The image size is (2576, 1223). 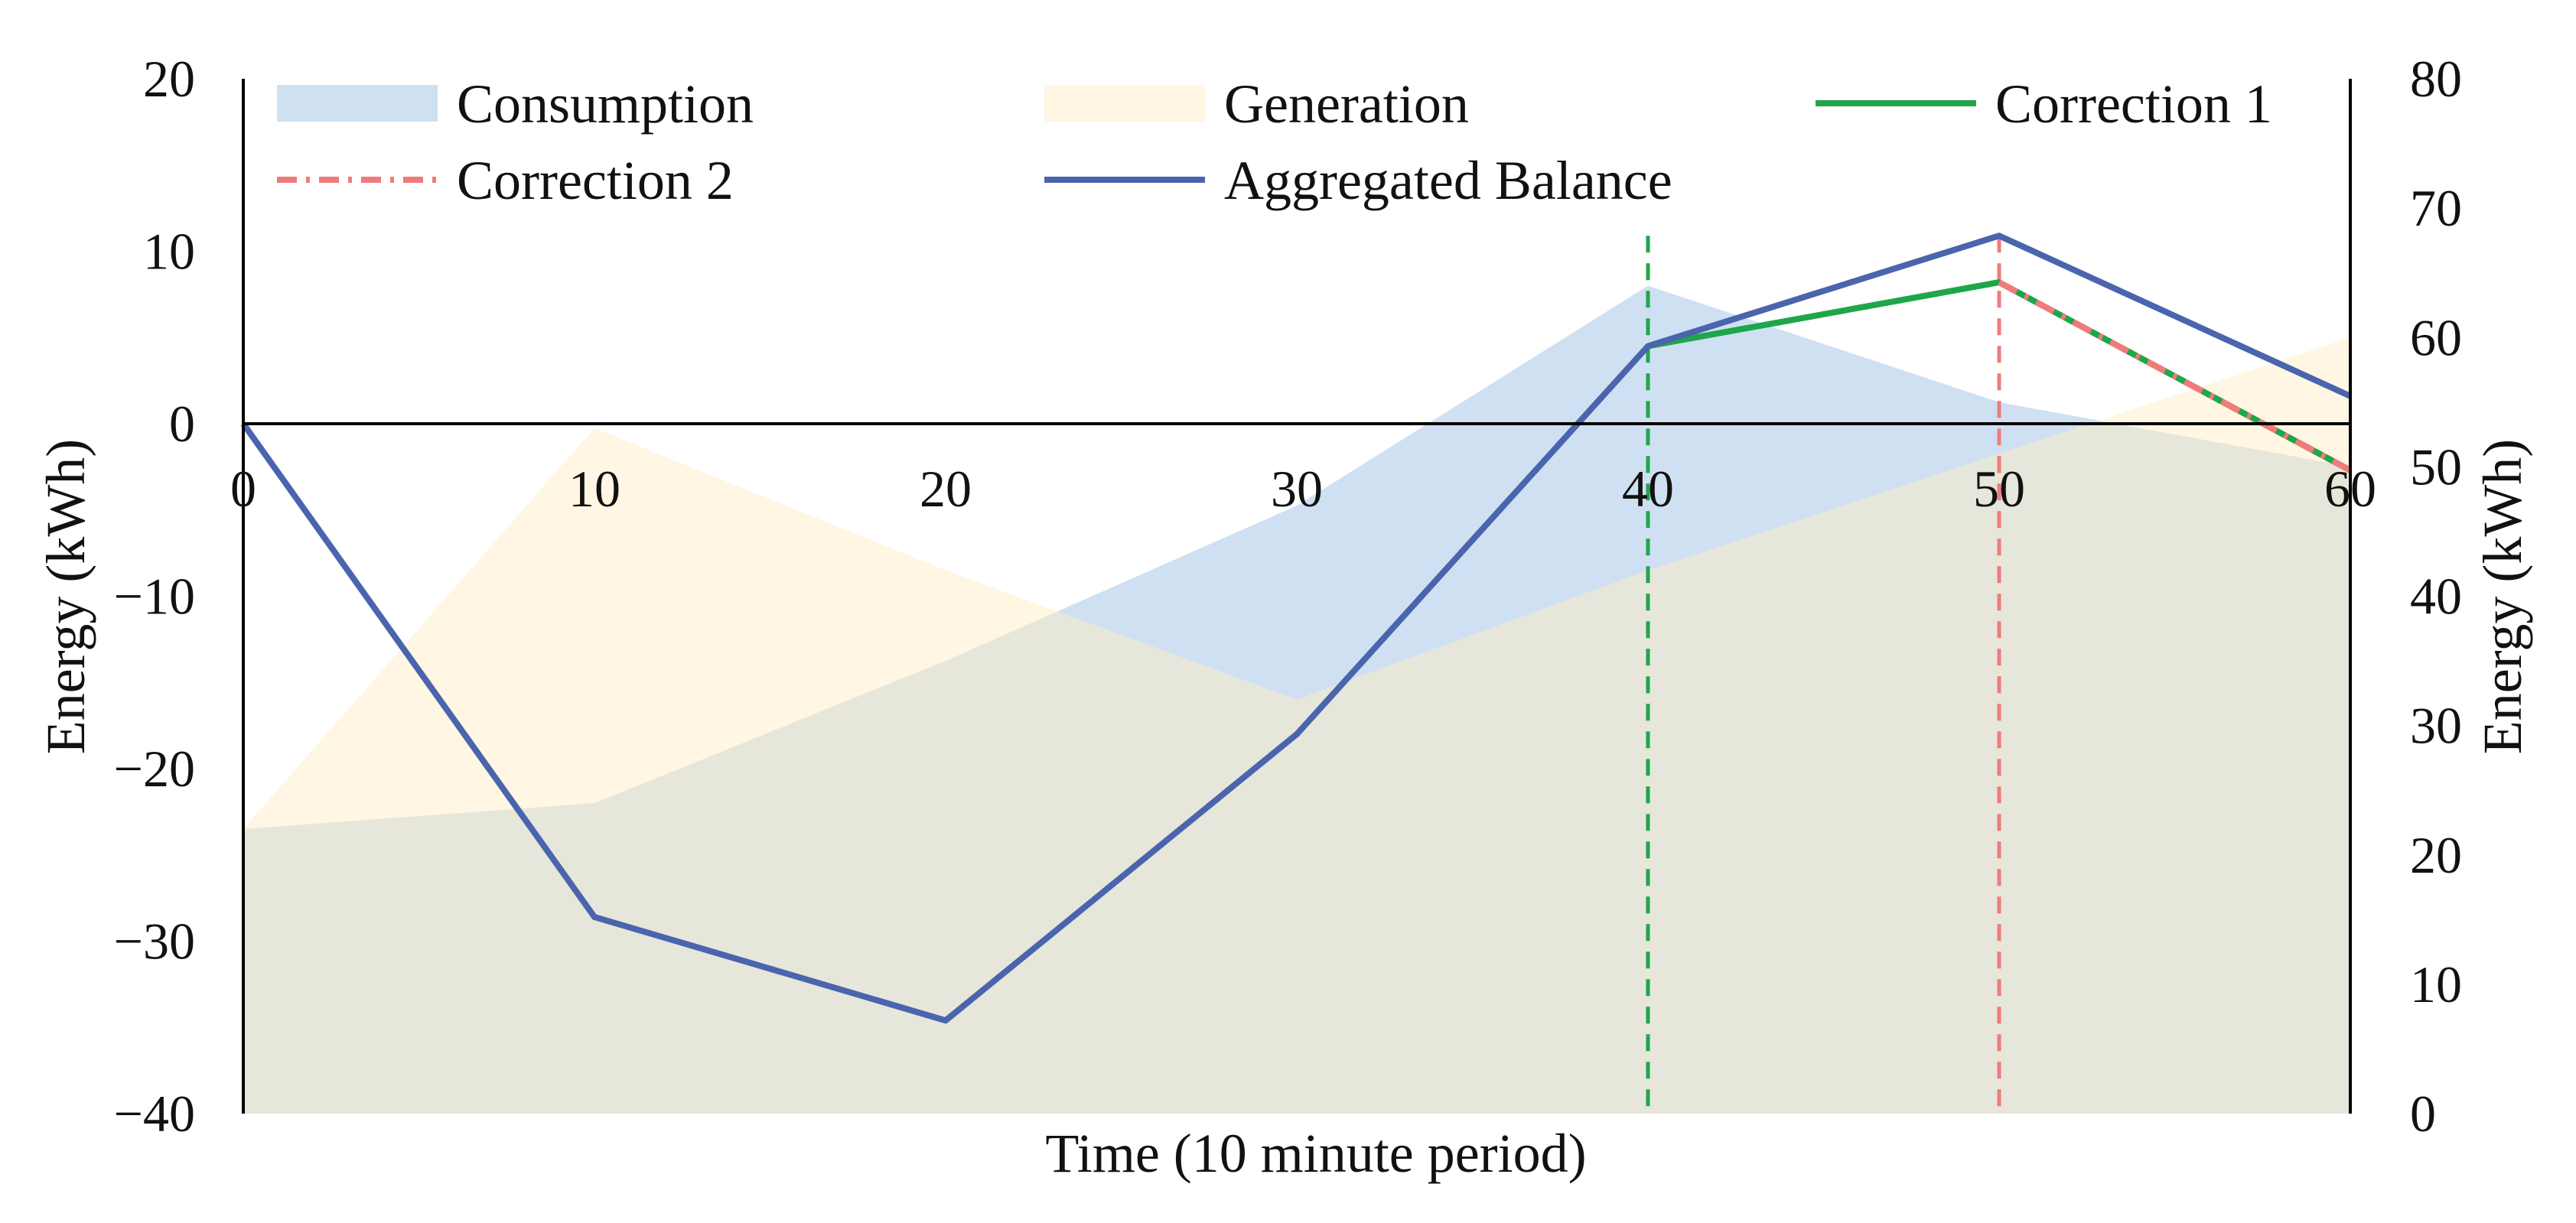 I want to click on legend-item-correction-1: Correction 1, so click(x=2044, y=104).